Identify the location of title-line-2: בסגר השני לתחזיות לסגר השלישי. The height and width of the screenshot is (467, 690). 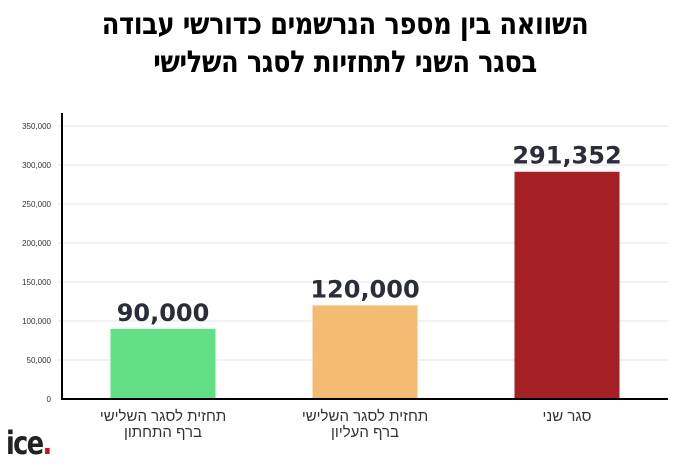
(345, 62).